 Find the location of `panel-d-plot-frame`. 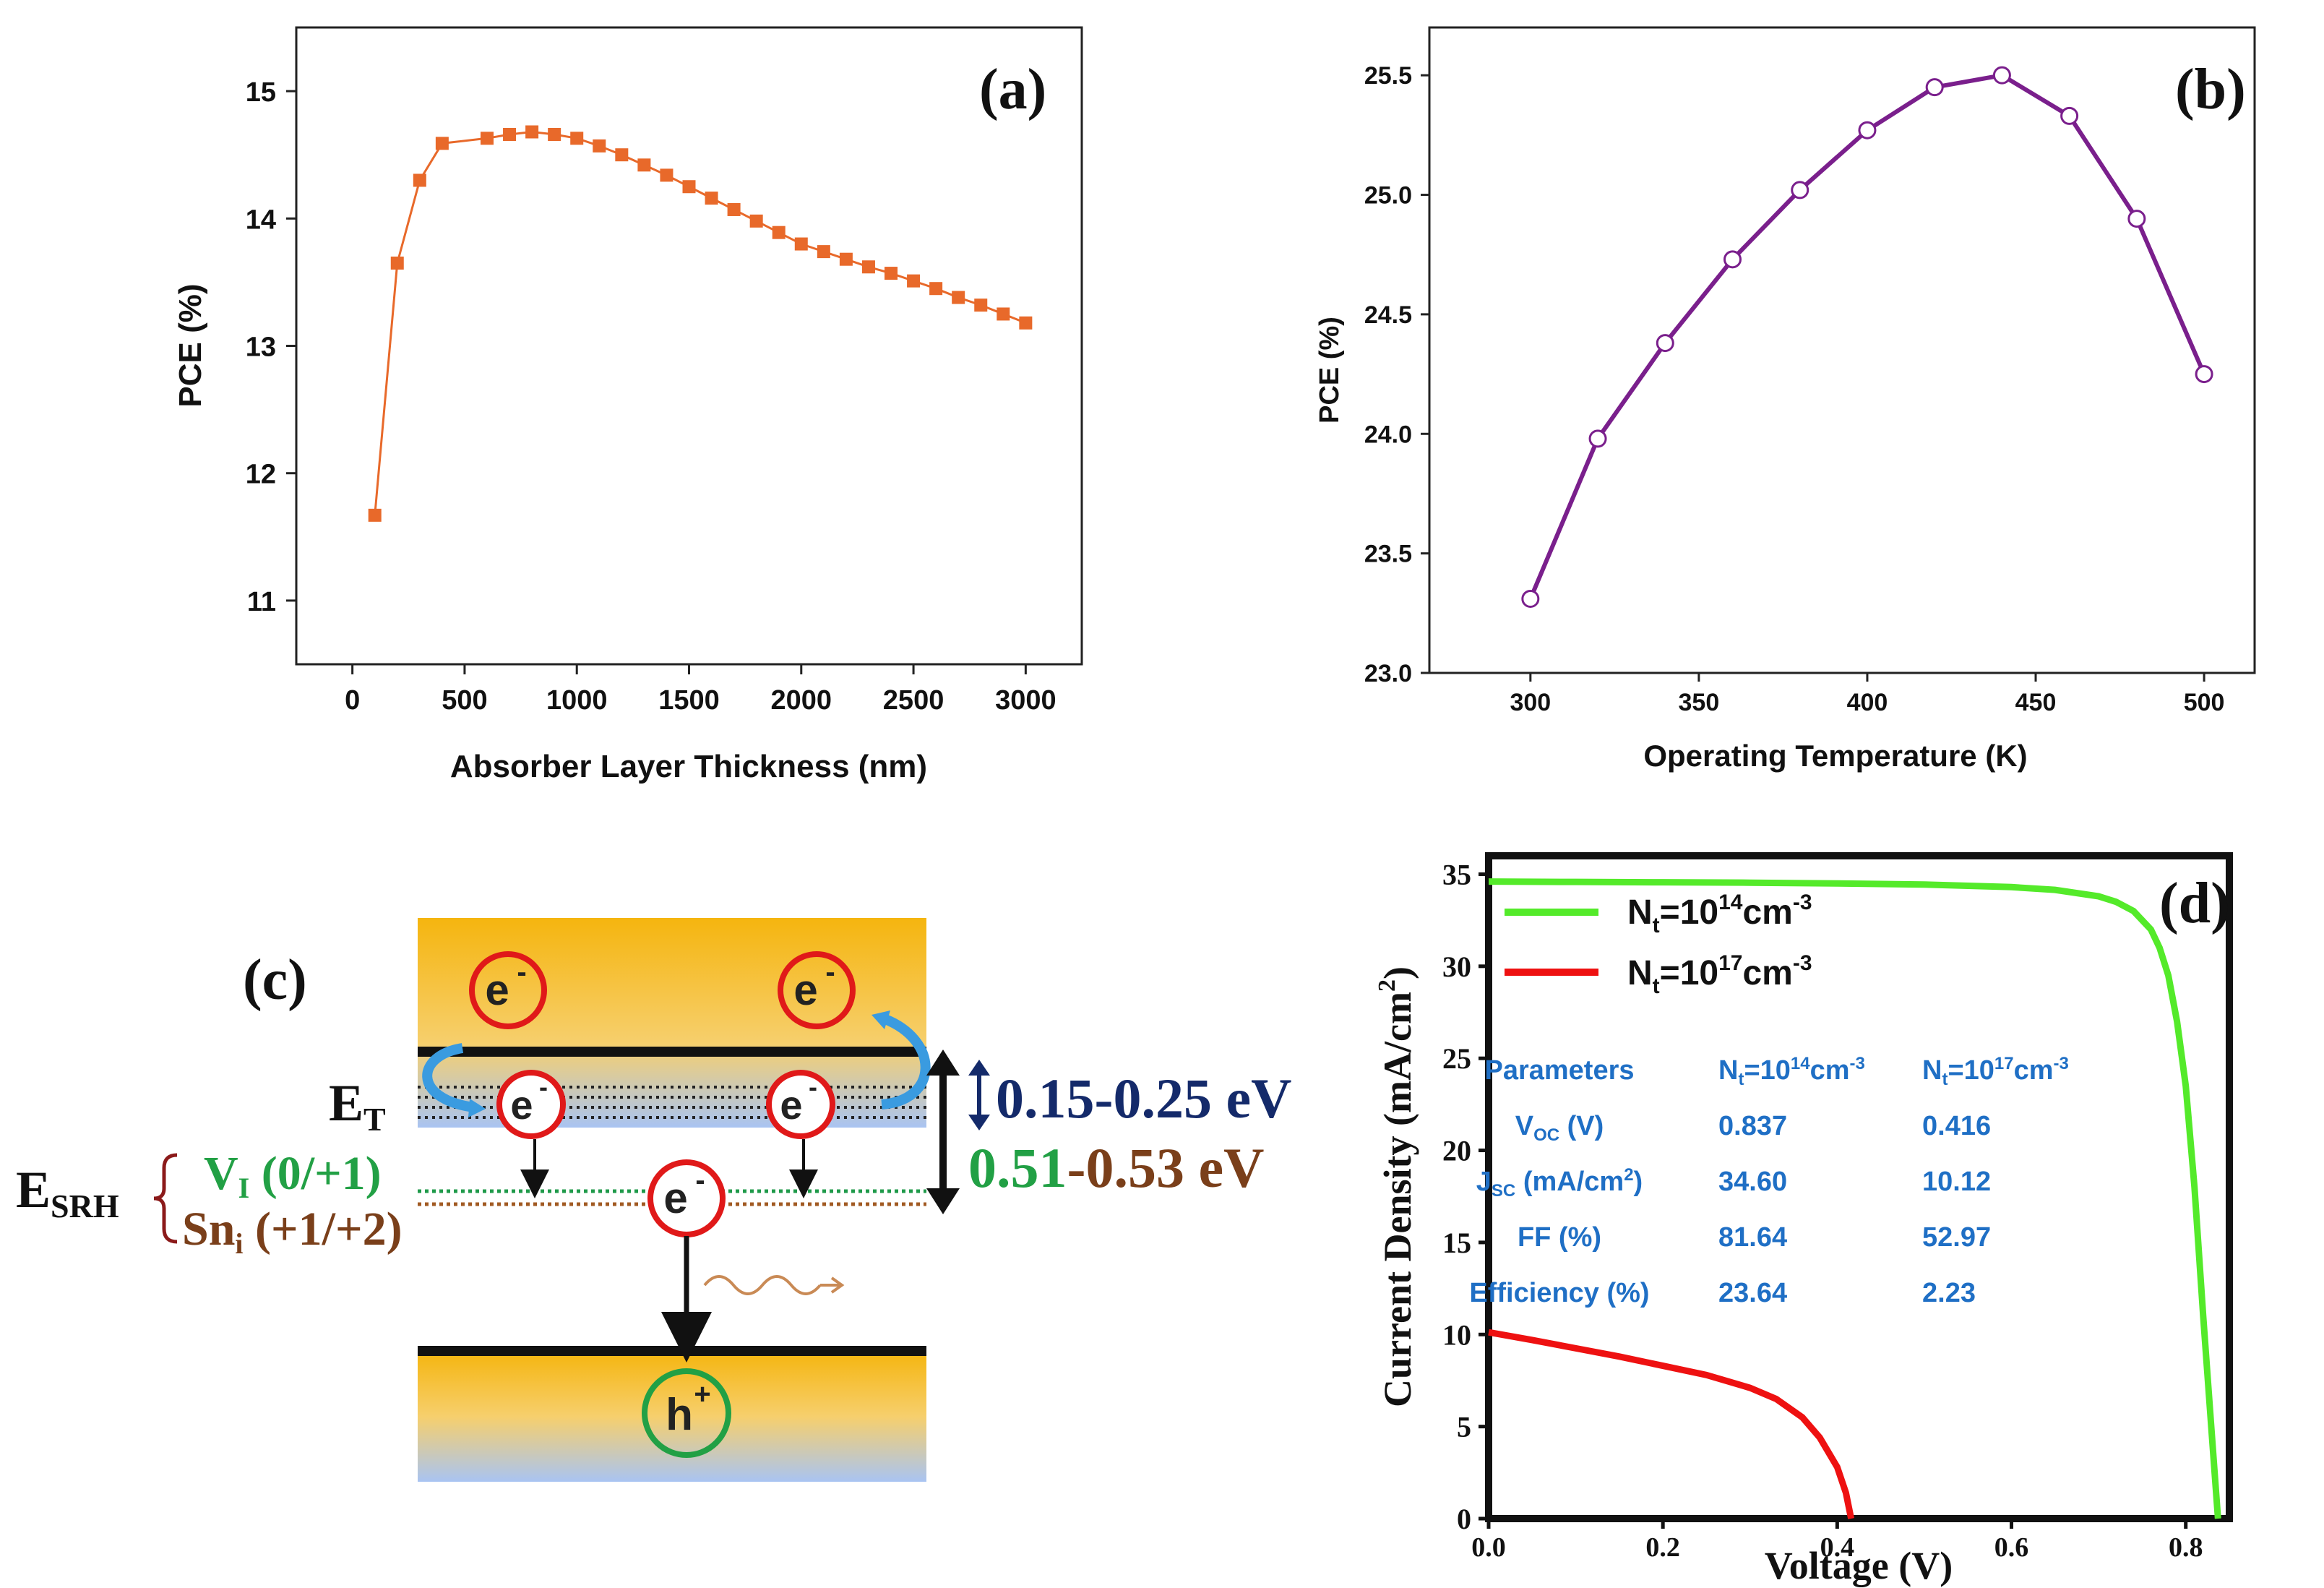

panel-d-plot-frame is located at coordinates (1859, 1187).